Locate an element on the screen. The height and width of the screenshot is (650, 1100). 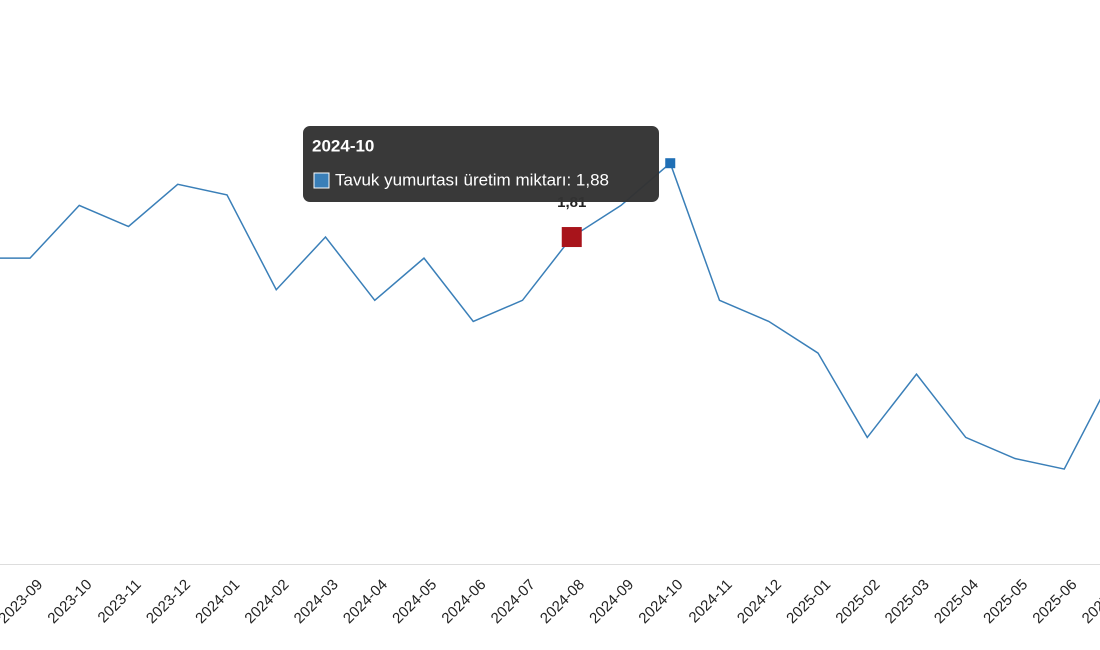
x-tick-label: 2024-05 is located at coordinates (414, 601).